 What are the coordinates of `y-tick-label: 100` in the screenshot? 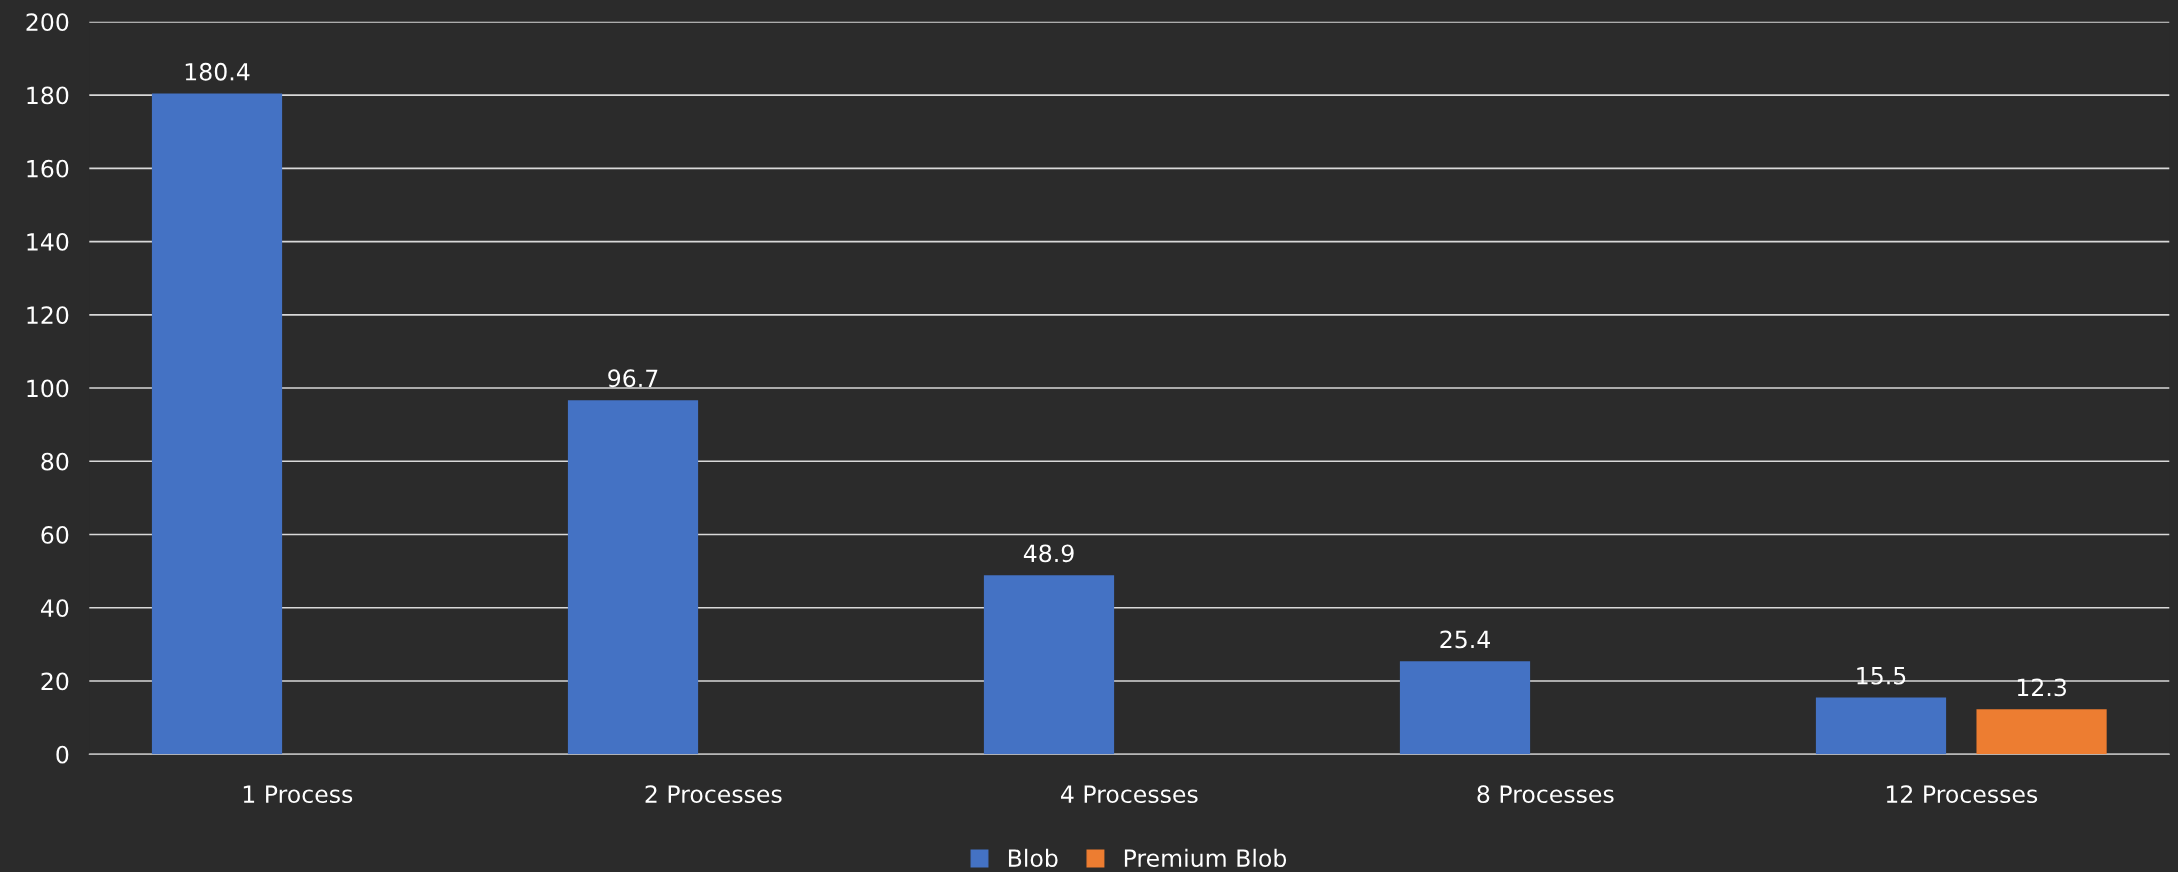 It's located at (48, 388).